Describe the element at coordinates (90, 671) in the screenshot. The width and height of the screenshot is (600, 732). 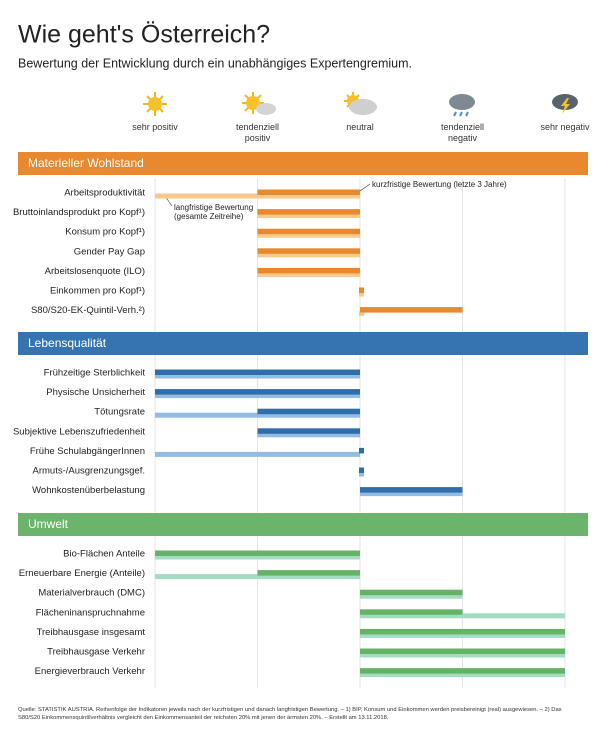
I see `category-label: Energieverbrauch Verkehr` at that location.